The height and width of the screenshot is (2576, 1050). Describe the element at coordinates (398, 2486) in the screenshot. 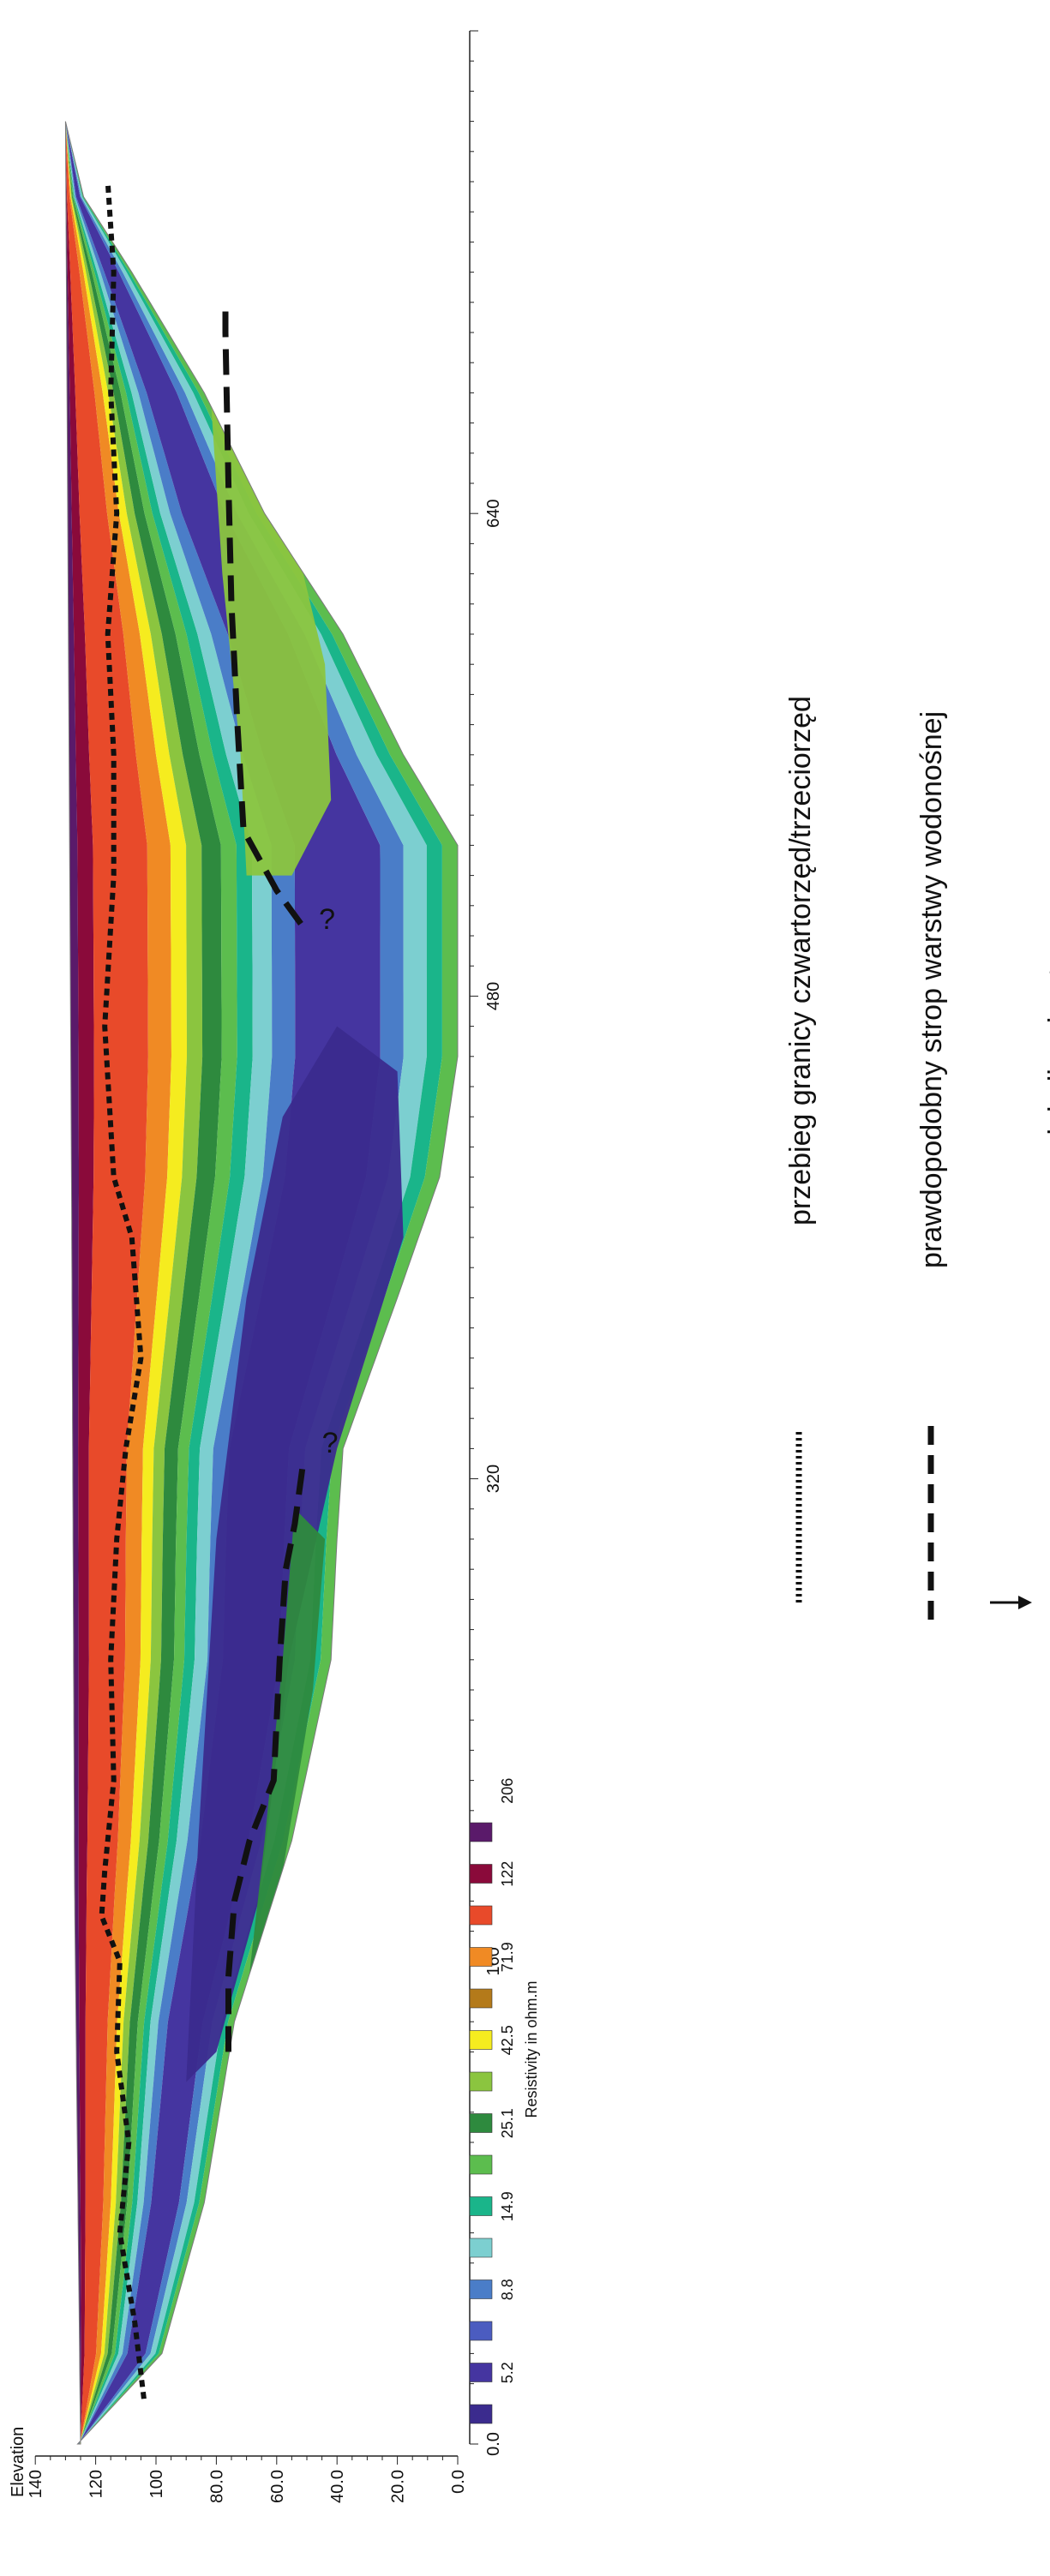

I see `y-tick-label: 20.0` at that location.